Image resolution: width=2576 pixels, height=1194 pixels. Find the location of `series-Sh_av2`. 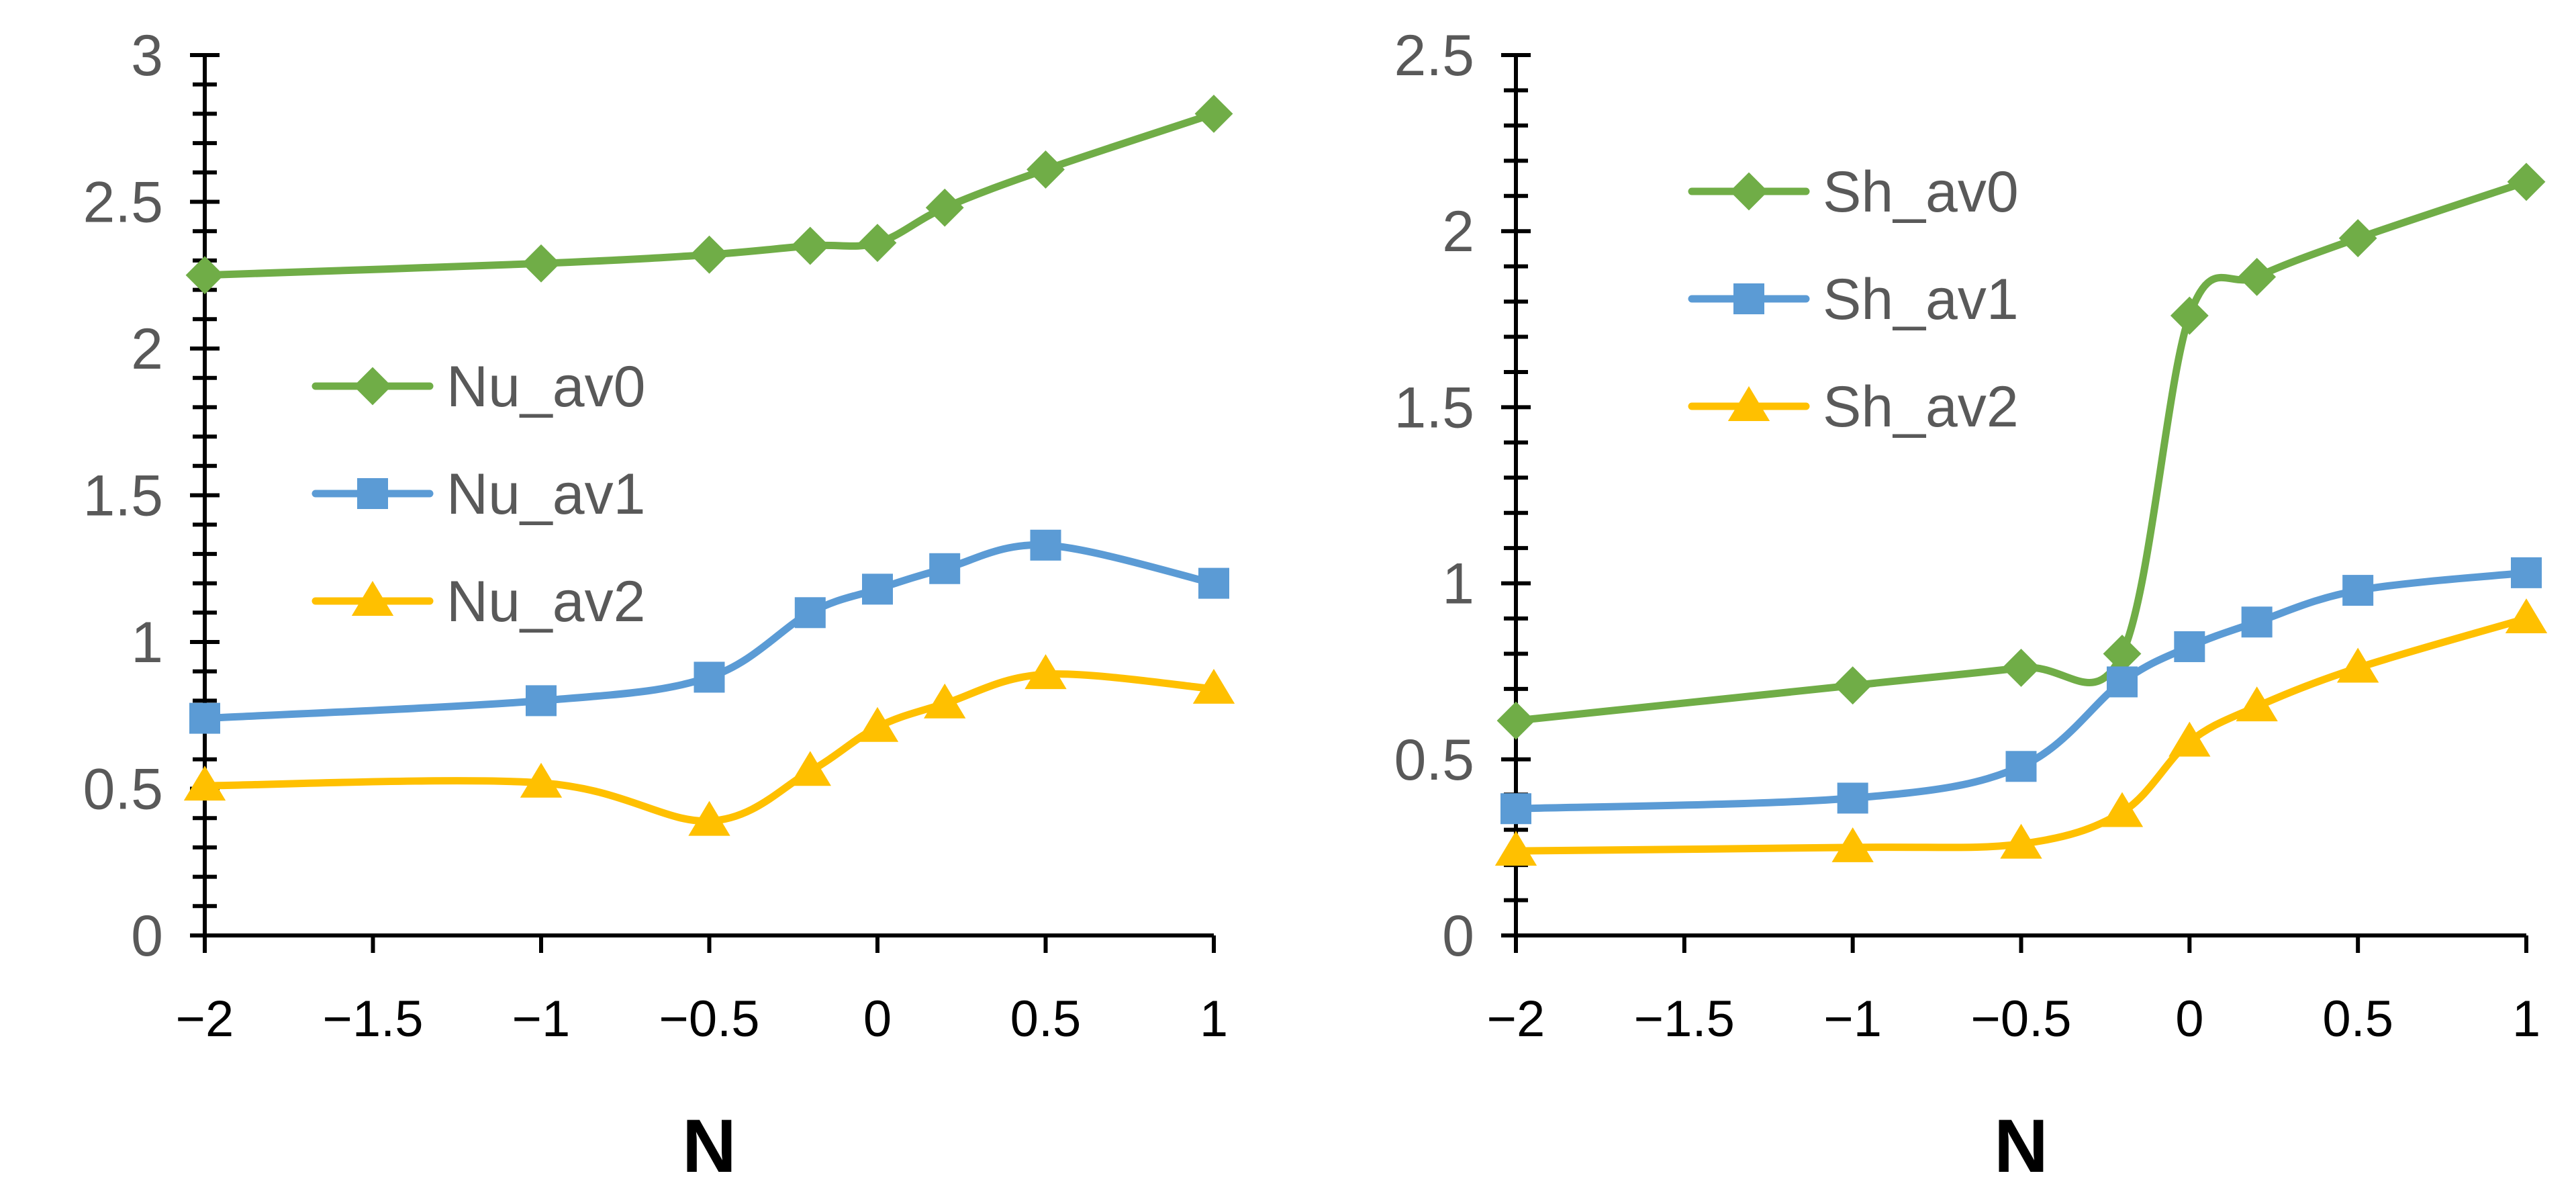

series-Sh_av2 is located at coordinates (2021, 732).